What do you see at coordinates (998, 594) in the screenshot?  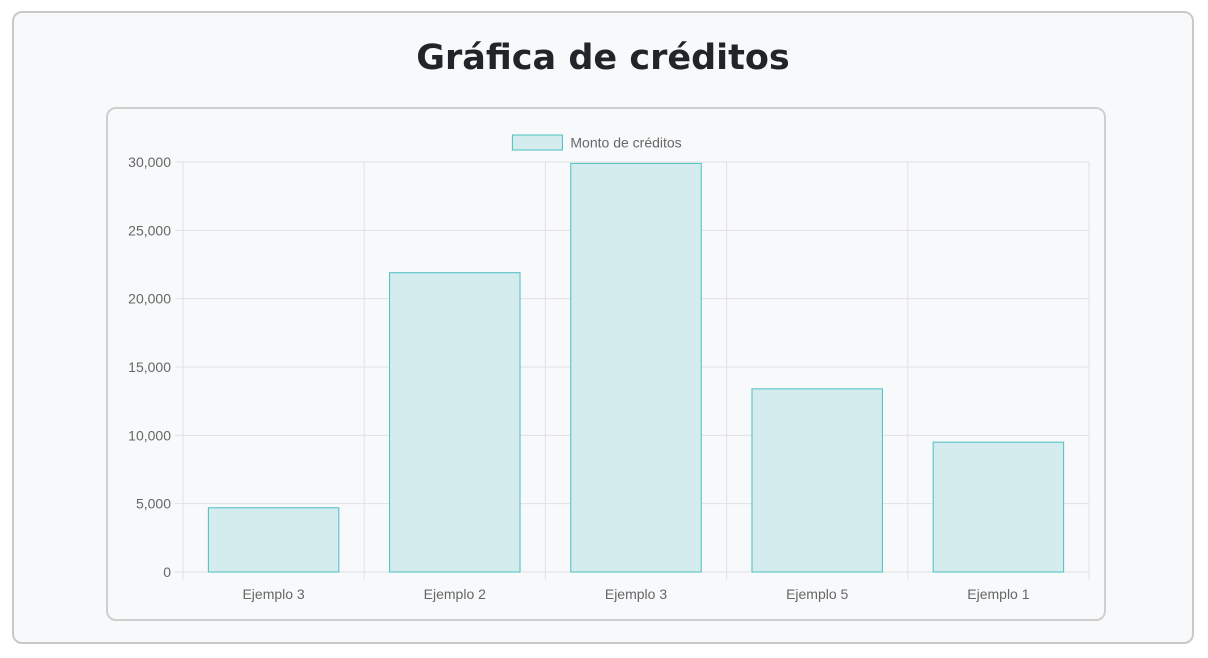 I see `x-tick-label: Ejemplo 1` at bounding box center [998, 594].